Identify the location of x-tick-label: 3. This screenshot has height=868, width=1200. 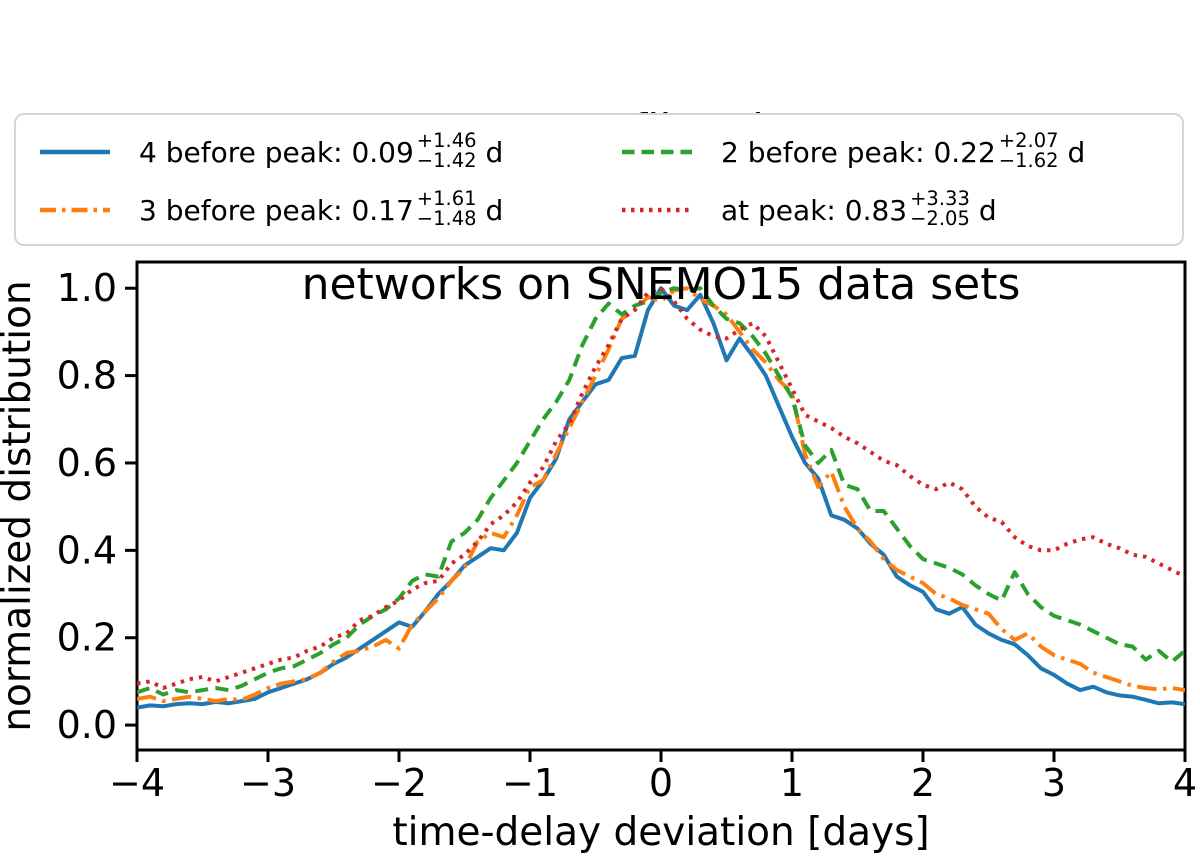
(1054, 783).